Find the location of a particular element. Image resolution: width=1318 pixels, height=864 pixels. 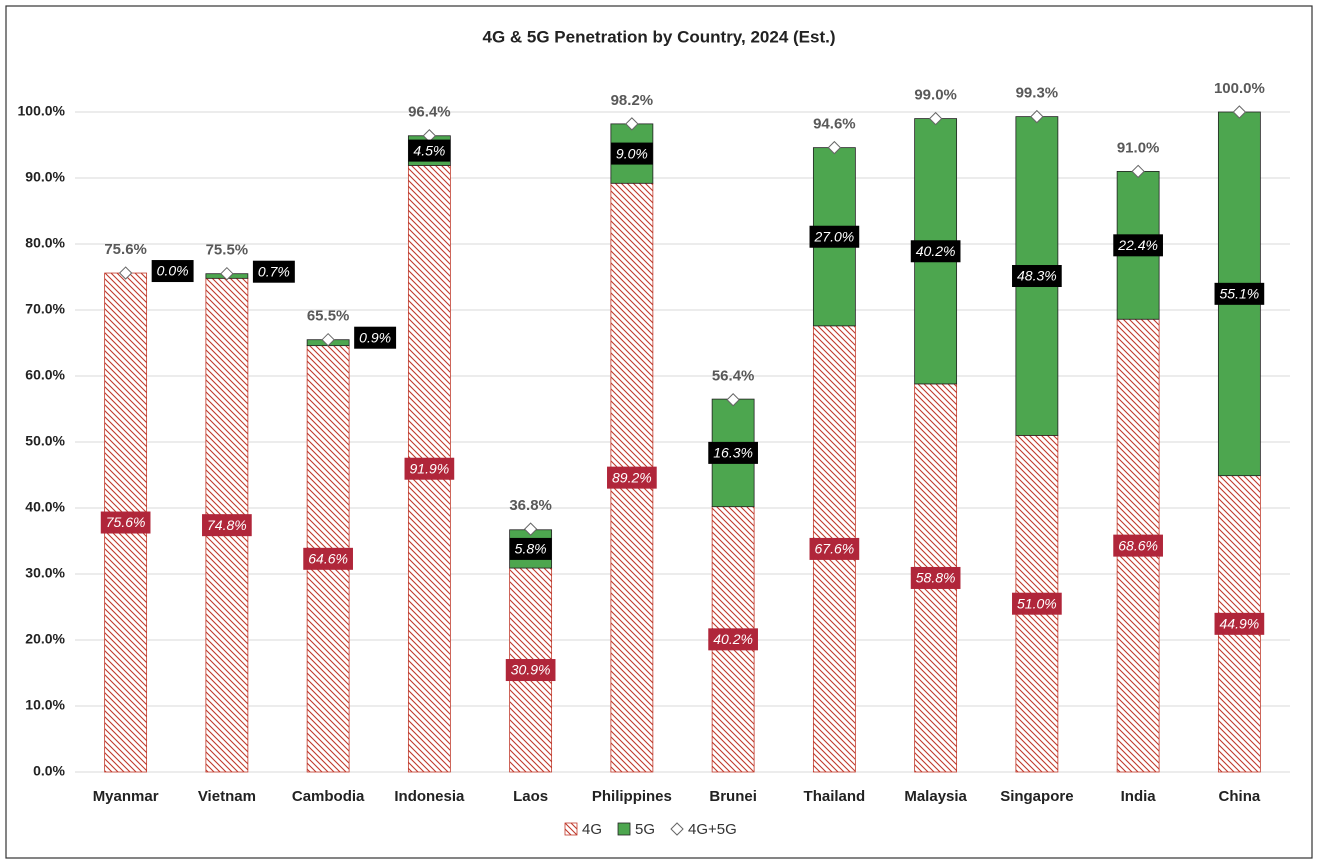

data-label: 0.7% is located at coordinates (274, 271).